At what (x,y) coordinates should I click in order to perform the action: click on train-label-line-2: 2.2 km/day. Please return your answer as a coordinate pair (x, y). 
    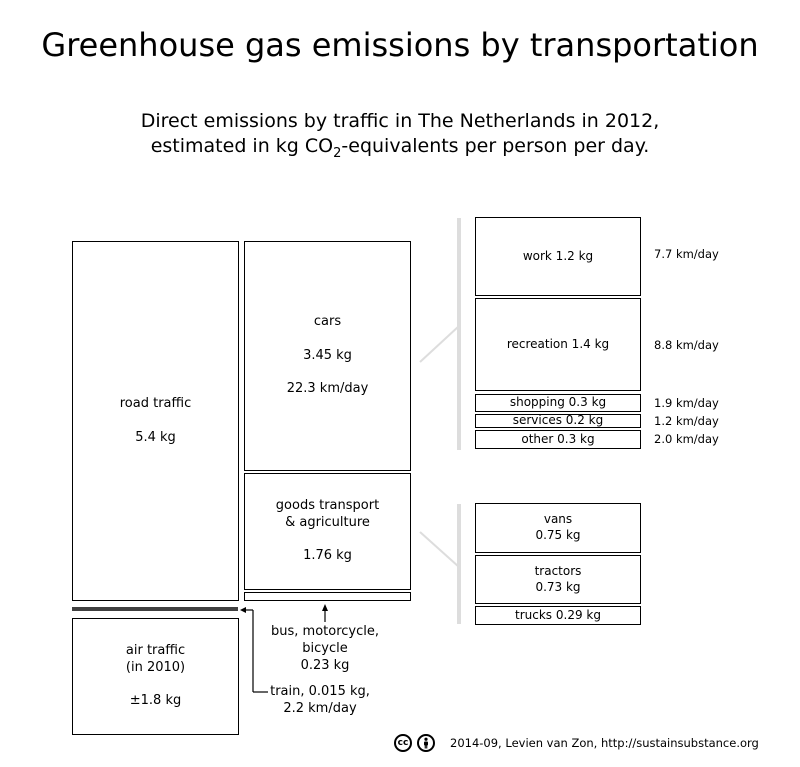
    Looking at the image, I should click on (320, 708).